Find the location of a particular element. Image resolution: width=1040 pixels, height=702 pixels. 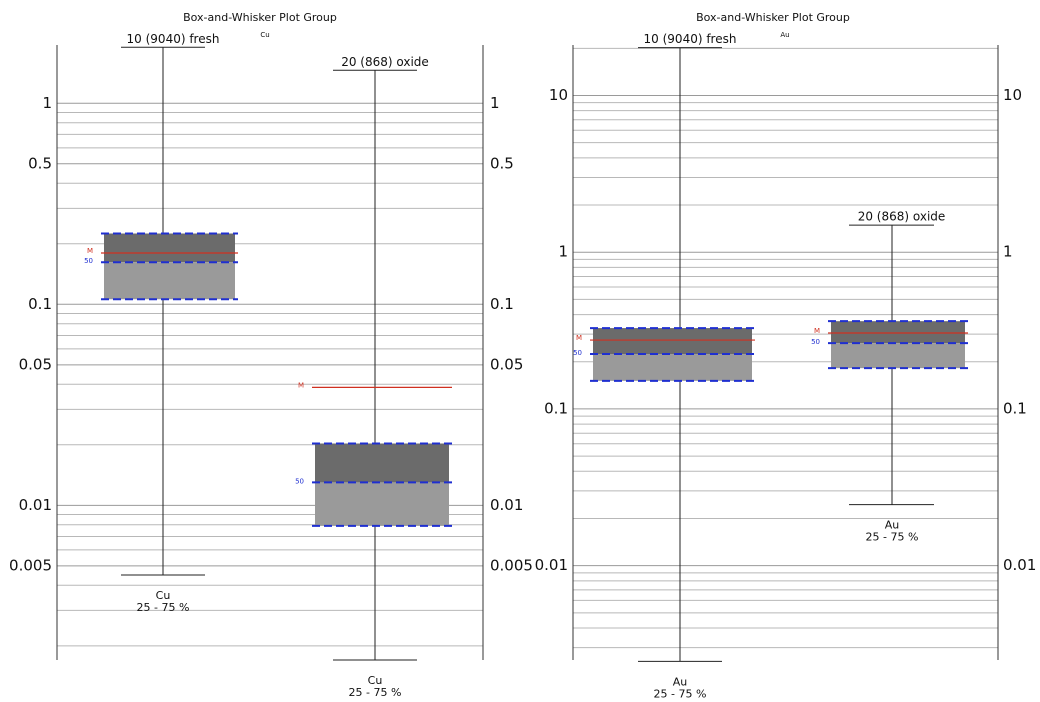

y2-tick-label: 0.5 is located at coordinates (502, 163).